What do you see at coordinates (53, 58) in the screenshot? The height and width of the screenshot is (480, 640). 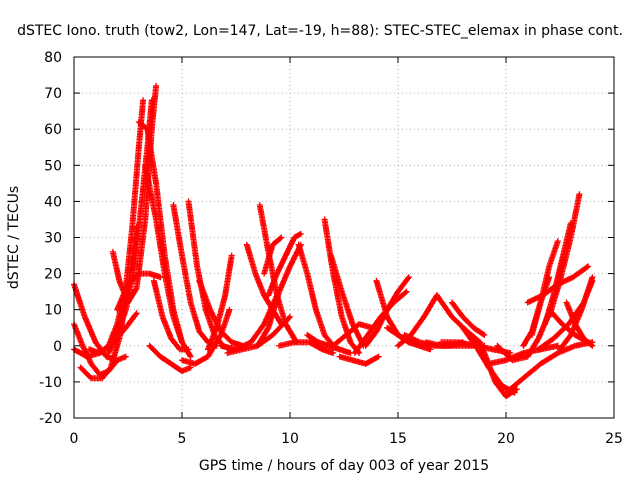 I see `y-tick-label: 80` at bounding box center [53, 58].